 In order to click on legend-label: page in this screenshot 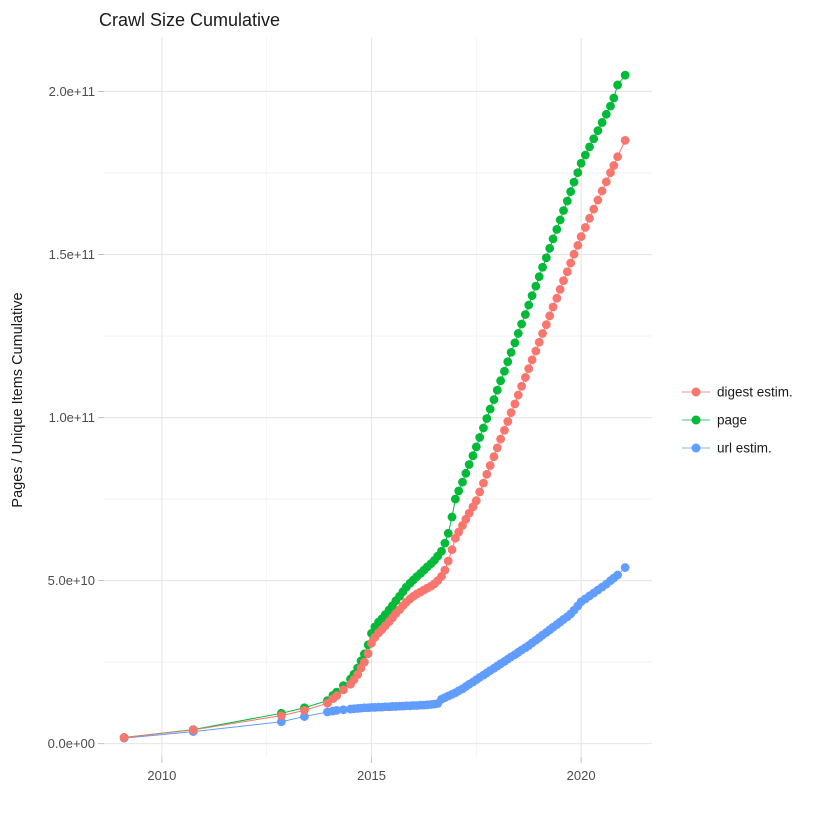, I will do `click(732, 420)`.